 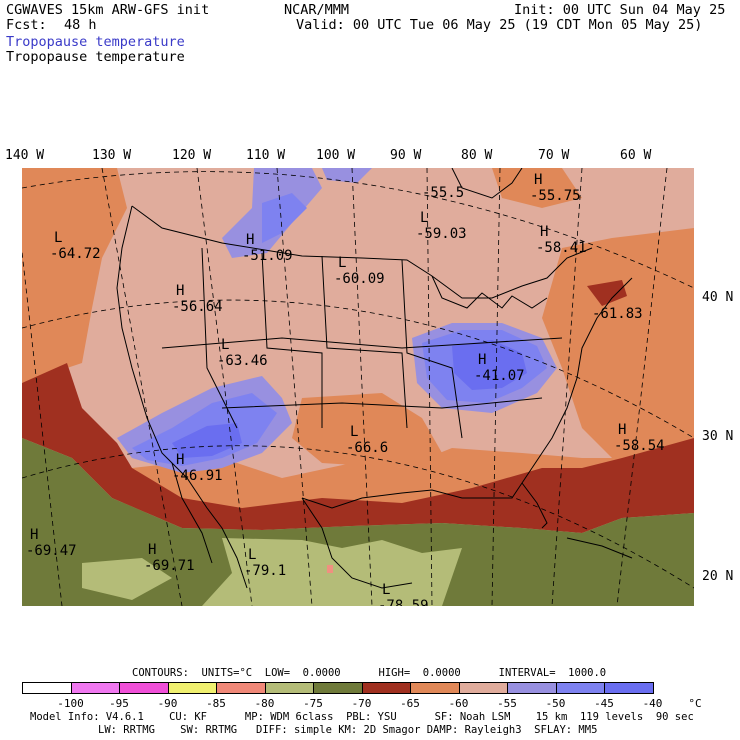 What do you see at coordinates (361, 703) in the screenshot?
I see `colorbar-label: -70` at bounding box center [361, 703].